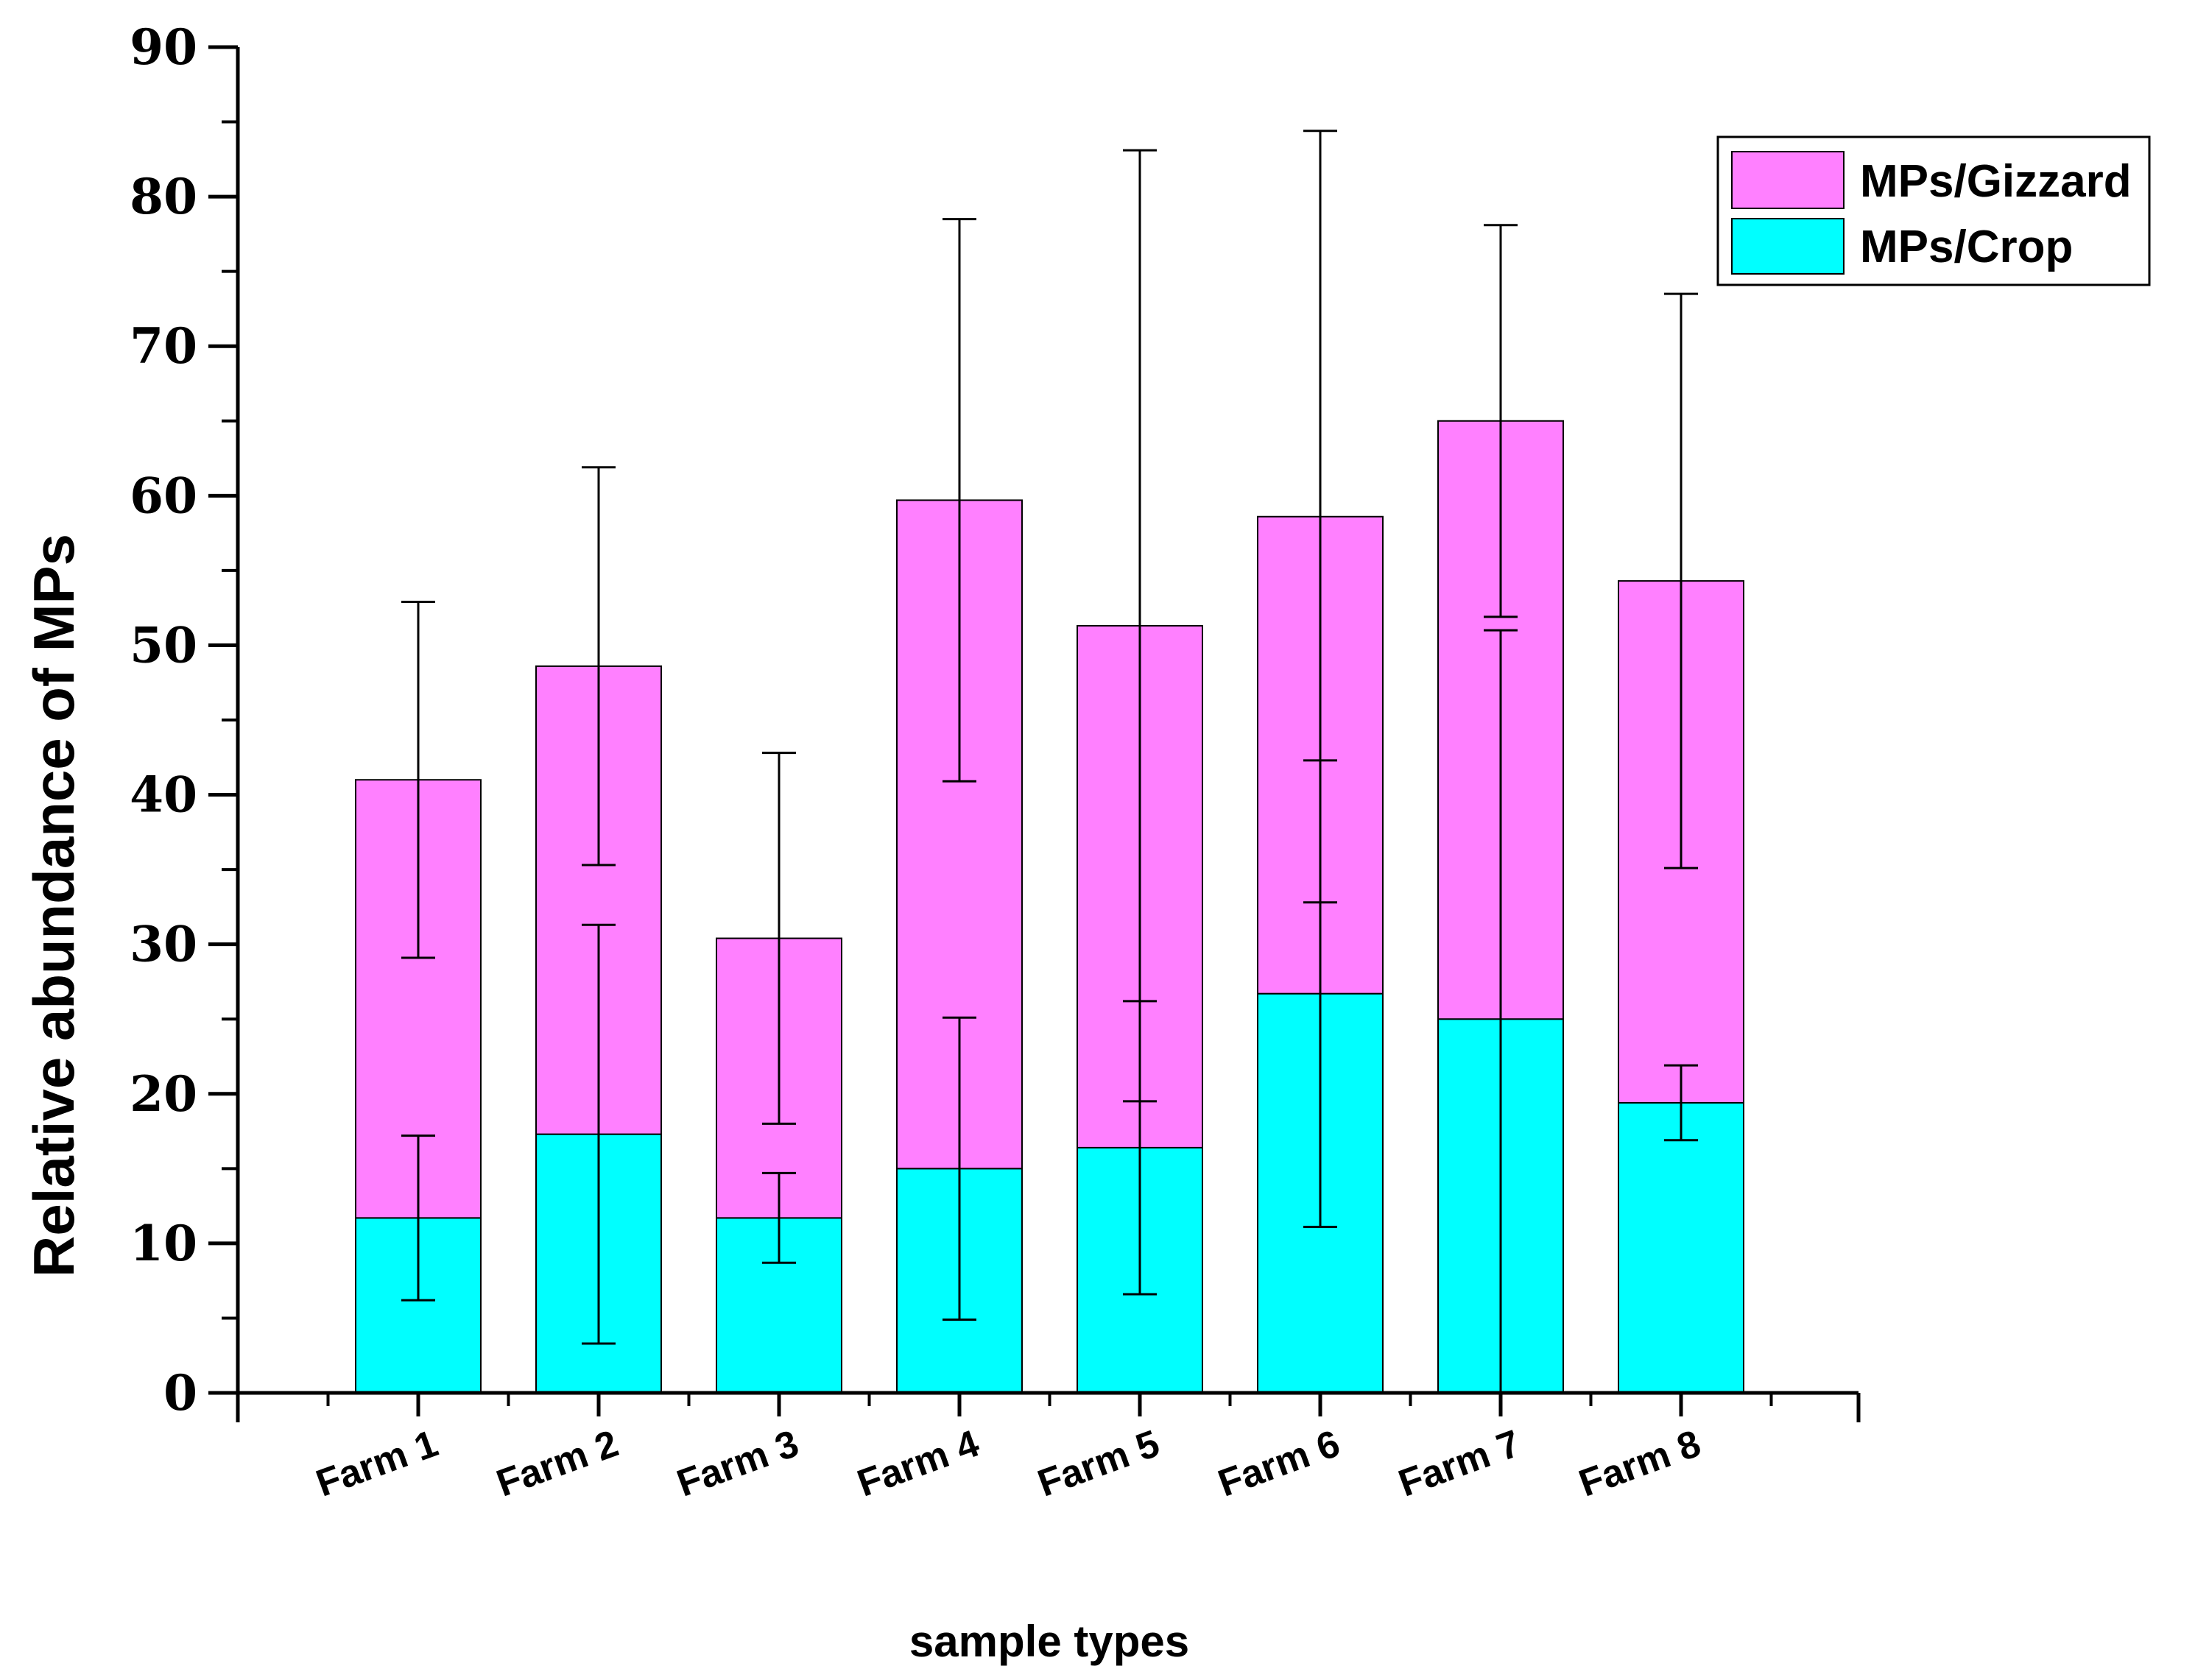 This screenshot has height=1680, width=2209. I want to click on legend-swatch-crop, so click(1788, 247).